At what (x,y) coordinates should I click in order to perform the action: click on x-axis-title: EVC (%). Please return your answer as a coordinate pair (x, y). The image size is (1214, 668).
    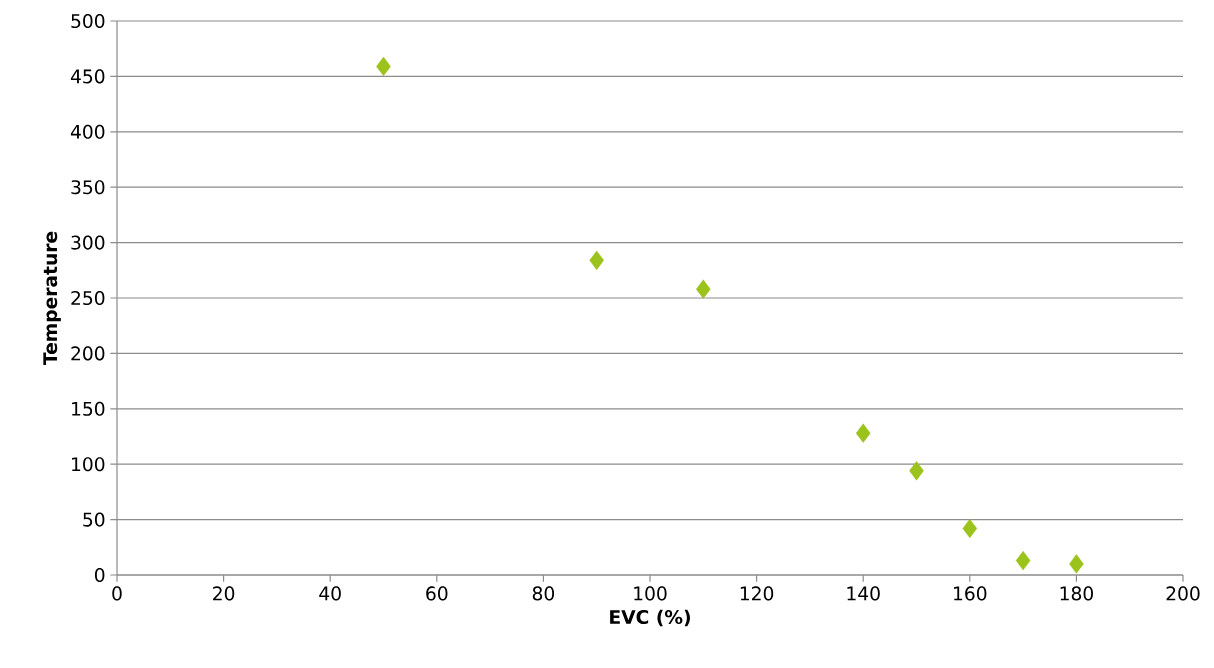
    Looking at the image, I should click on (650, 618).